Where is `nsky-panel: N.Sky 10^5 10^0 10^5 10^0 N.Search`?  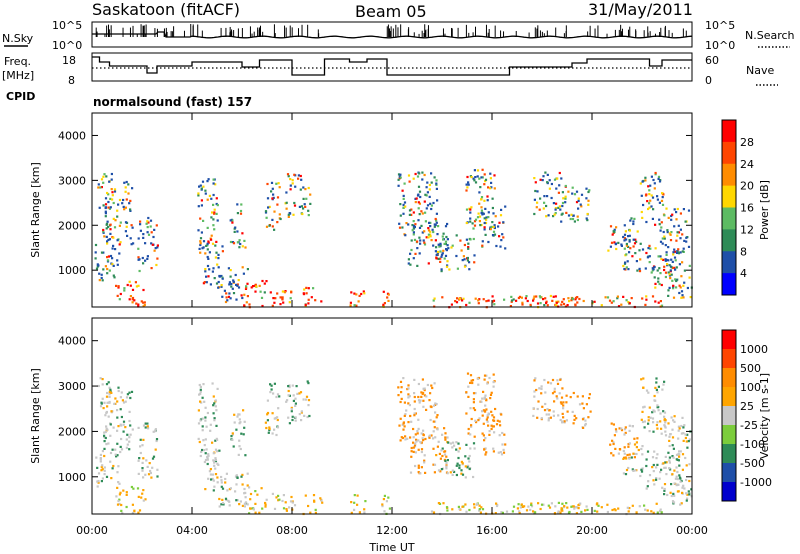
nsky-panel: N.Sky 10^5 10^0 10^5 10^0 N.Search is located at coordinates (398, 35).